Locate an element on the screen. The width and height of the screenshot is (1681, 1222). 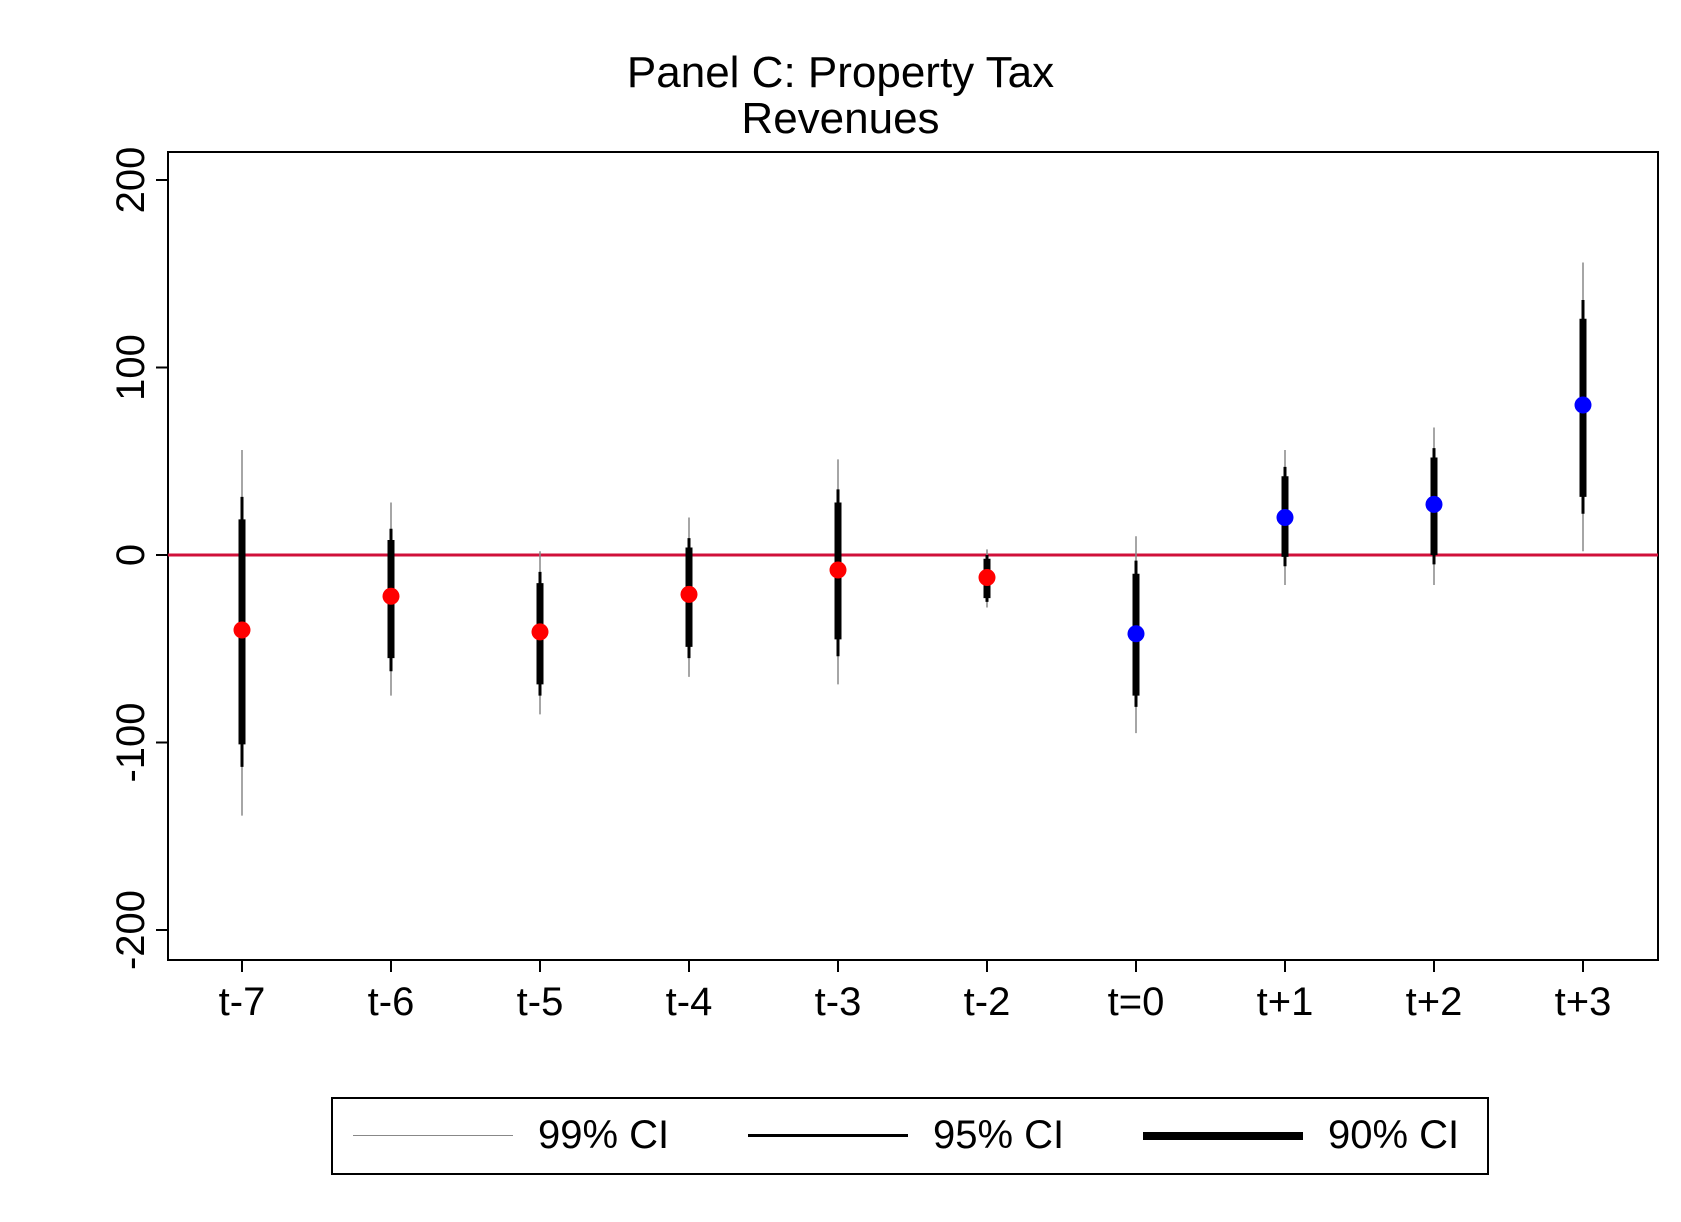
y-tick-label: -200 is located at coordinates (131, 930).